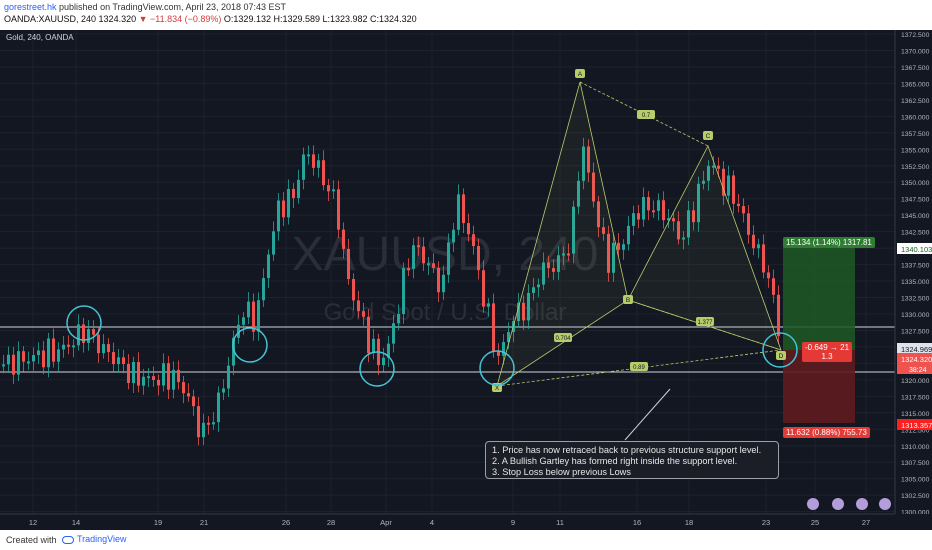 The width and height of the screenshot is (932, 550). What do you see at coordinates (829, 242) in the screenshot?
I see `profit-label: 15.134 (1.14%) 1317.81` at bounding box center [829, 242].